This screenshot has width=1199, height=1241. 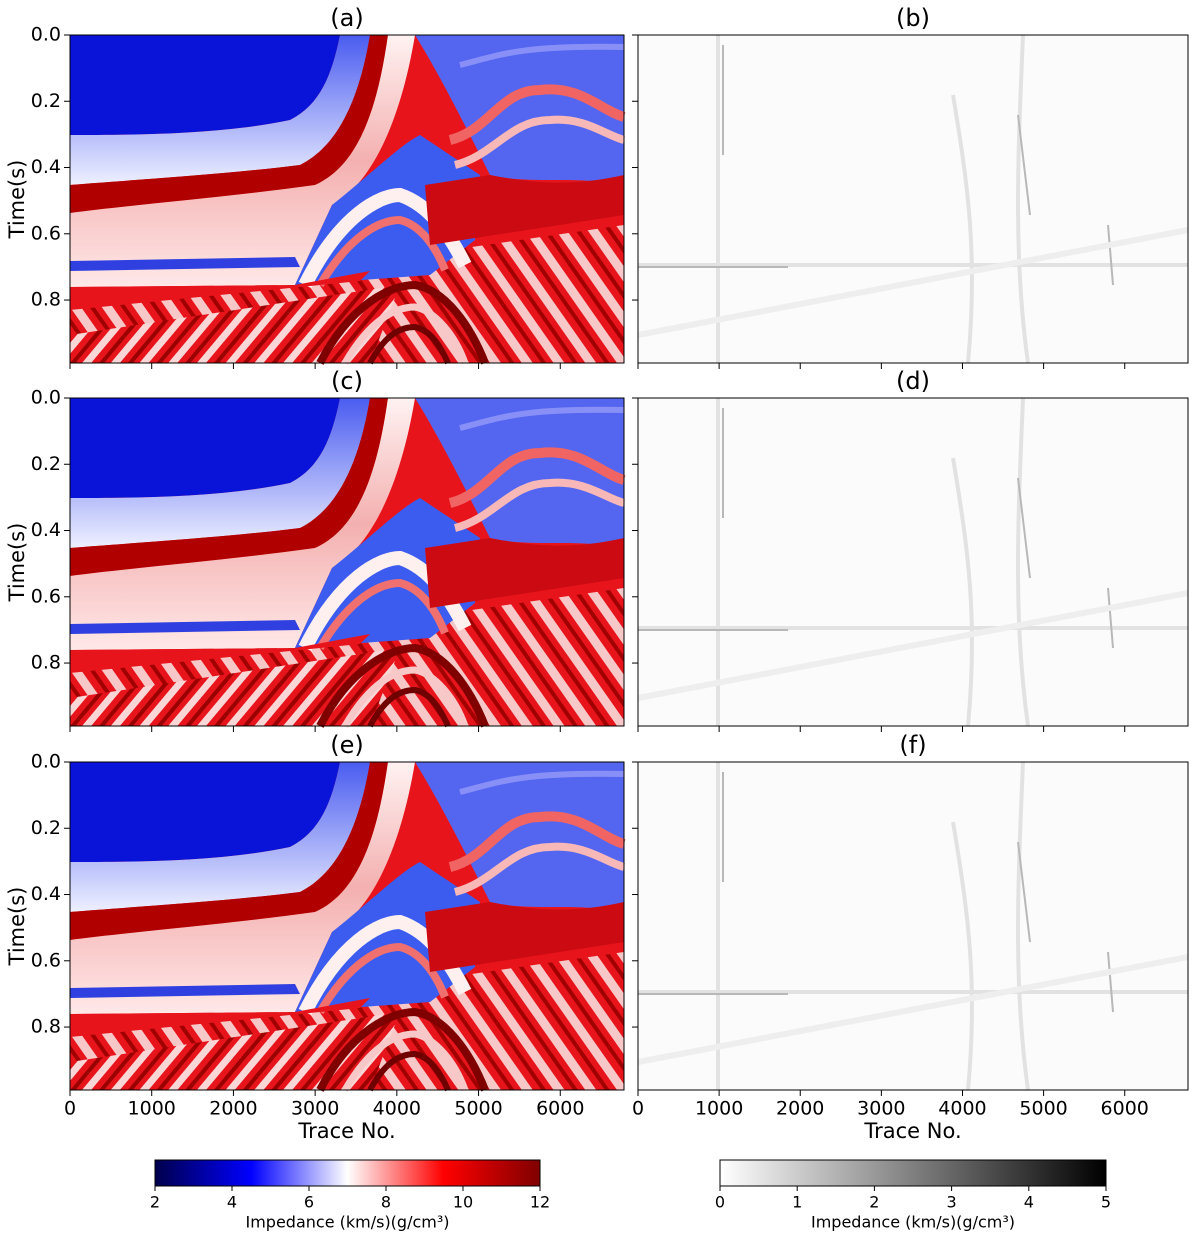 What do you see at coordinates (540, 1202) in the screenshot?
I see `colorbar-tick-label: 12` at bounding box center [540, 1202].